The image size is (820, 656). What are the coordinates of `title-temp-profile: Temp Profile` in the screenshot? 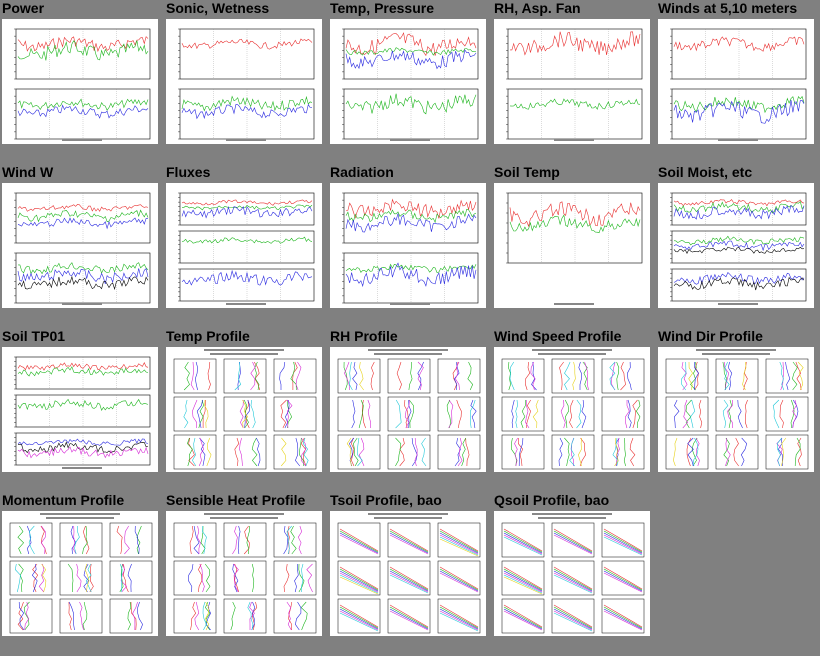 It's located at (208, 336).